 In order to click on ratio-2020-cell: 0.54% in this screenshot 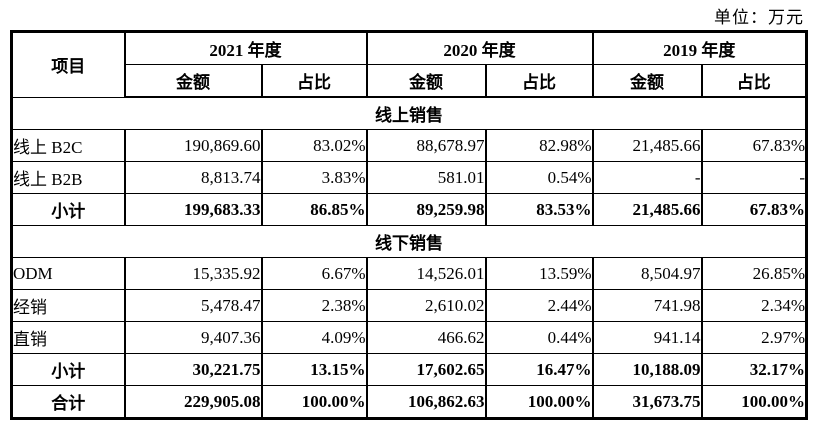, I will do `click(539, 177)`.